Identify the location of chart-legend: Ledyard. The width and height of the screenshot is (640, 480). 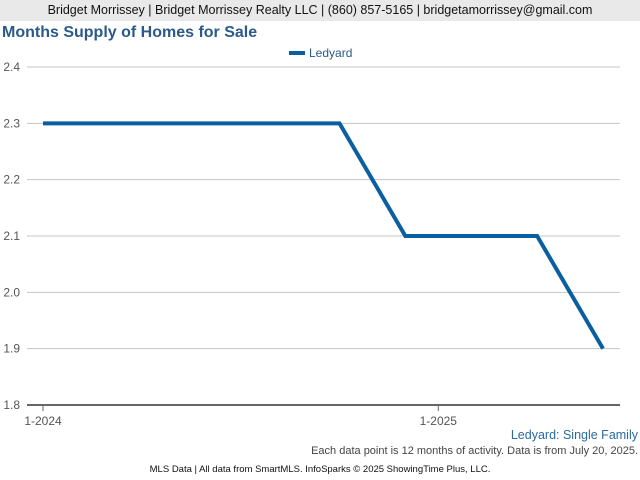
(320, 53).